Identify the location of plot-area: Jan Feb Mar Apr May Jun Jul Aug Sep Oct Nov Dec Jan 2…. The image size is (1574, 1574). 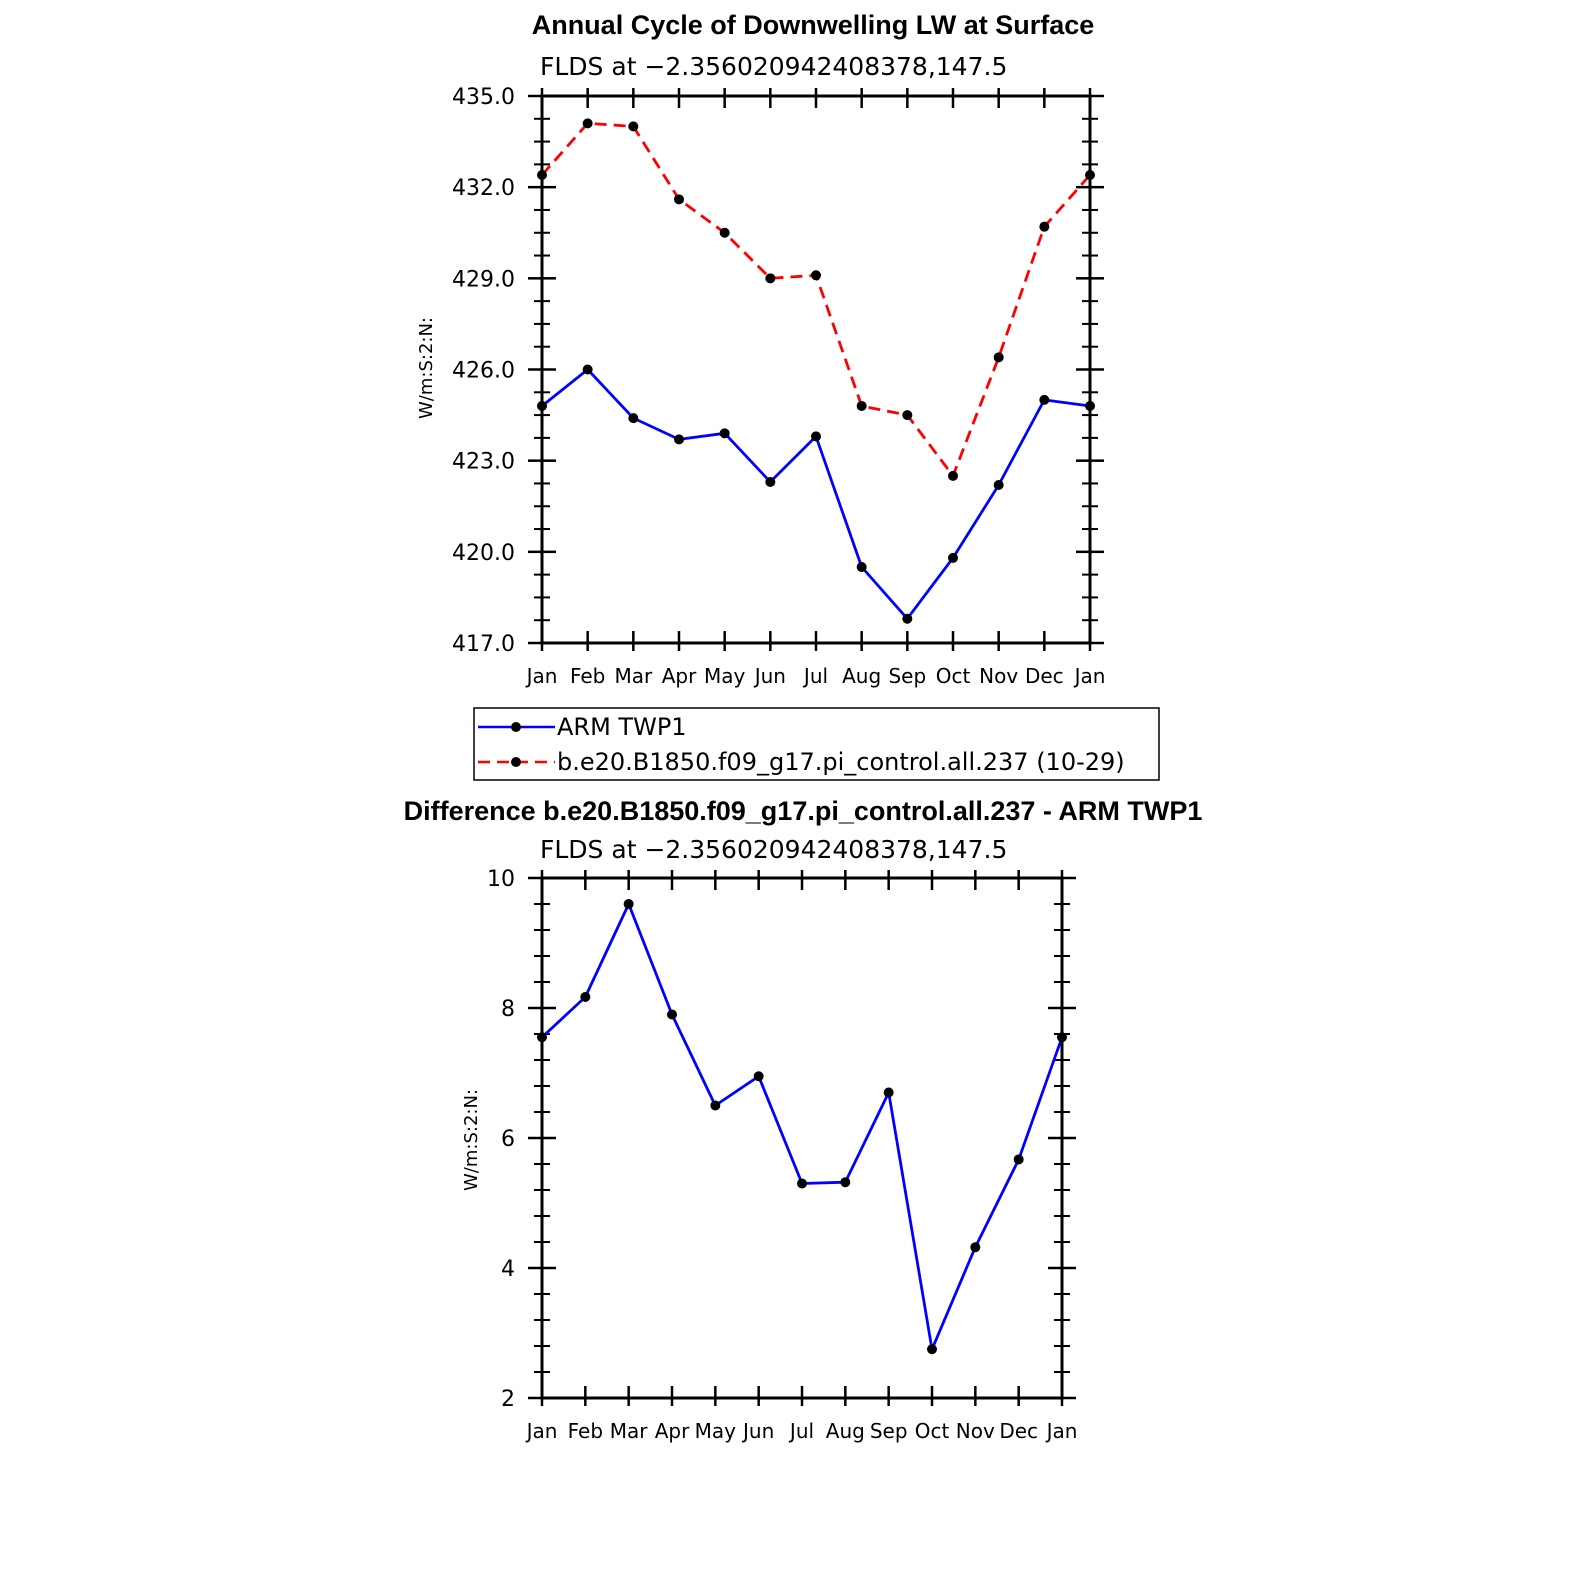
(782, 1155).